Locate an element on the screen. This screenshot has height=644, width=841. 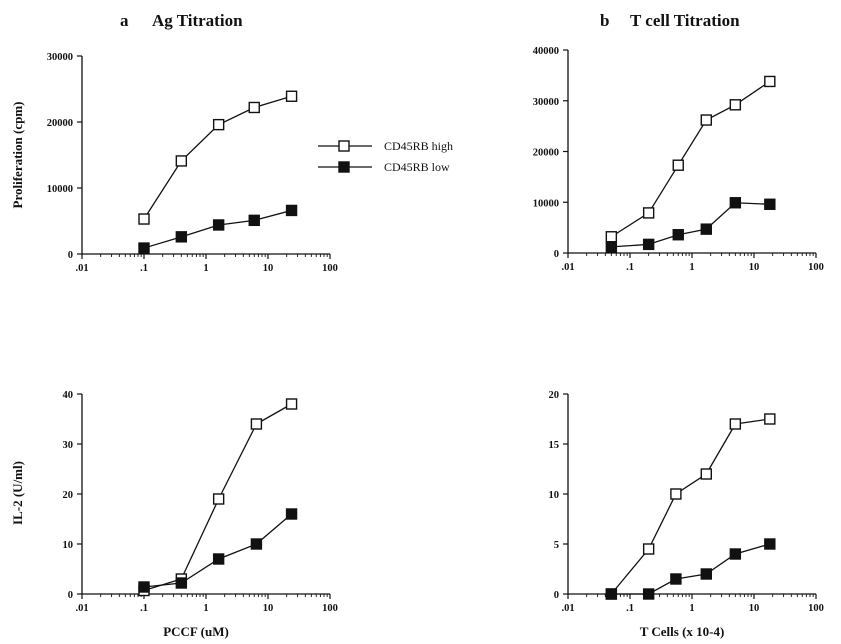
proliferation-tcell-y-tick-label: 30000 is located at coordinates (546, 102).